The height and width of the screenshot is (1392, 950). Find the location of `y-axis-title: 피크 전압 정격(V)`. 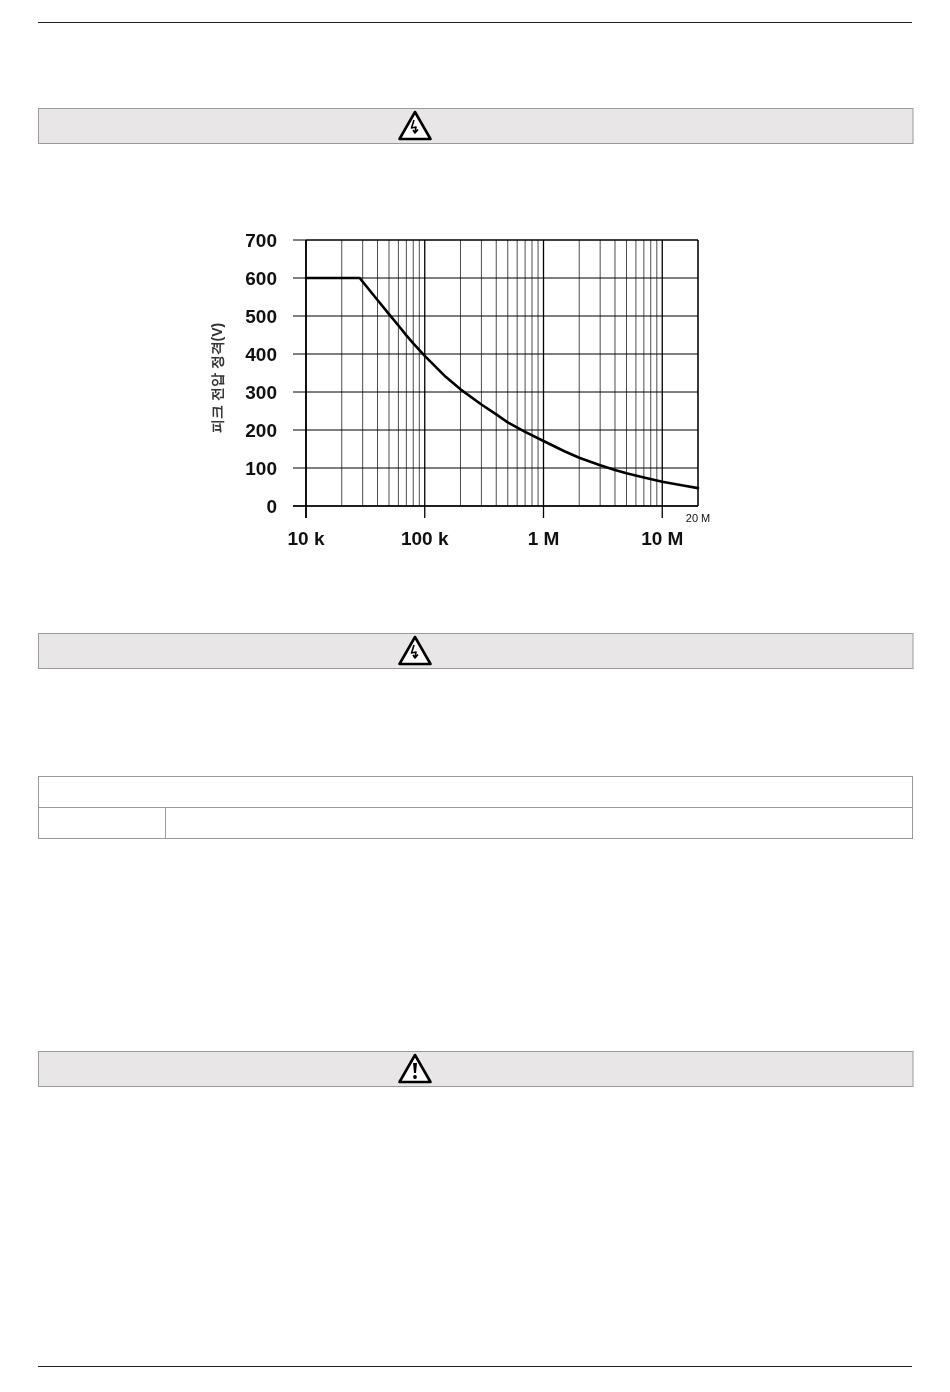

y-axis-title: 피크 전압 정격(V) is located at coordinates (217, 378).